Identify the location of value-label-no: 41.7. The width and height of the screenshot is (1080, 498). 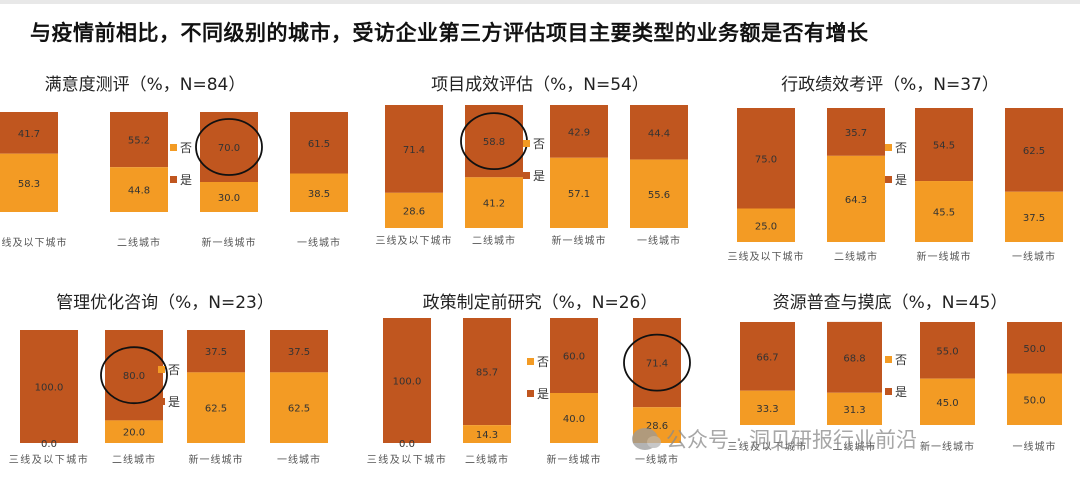
(29, 134).